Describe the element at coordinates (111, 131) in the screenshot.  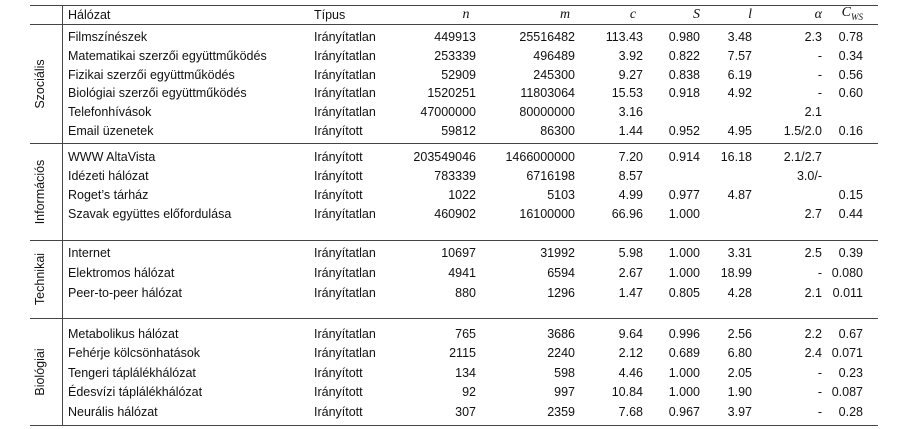
I see `network-name: Email üzenetek` at that location.